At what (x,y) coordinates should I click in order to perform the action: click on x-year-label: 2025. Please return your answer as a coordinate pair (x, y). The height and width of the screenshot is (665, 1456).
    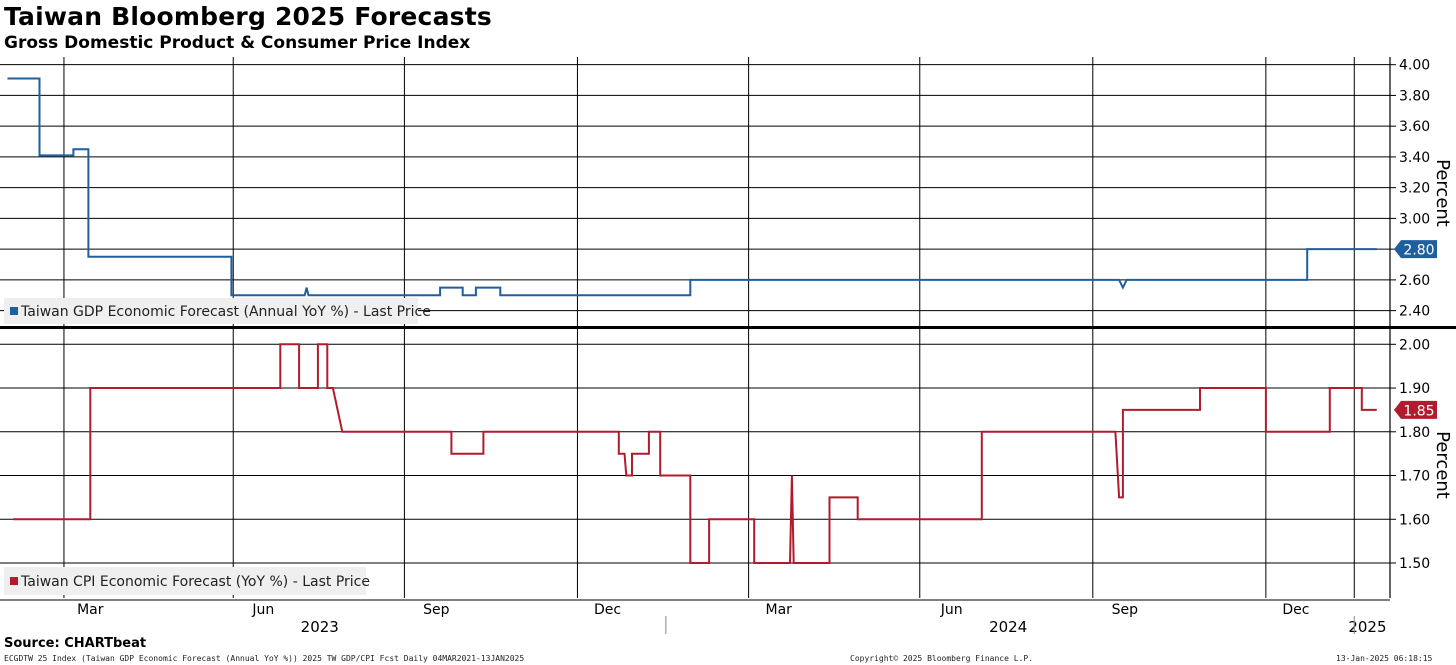
    Looking at the image, I should click on (1367, 627).